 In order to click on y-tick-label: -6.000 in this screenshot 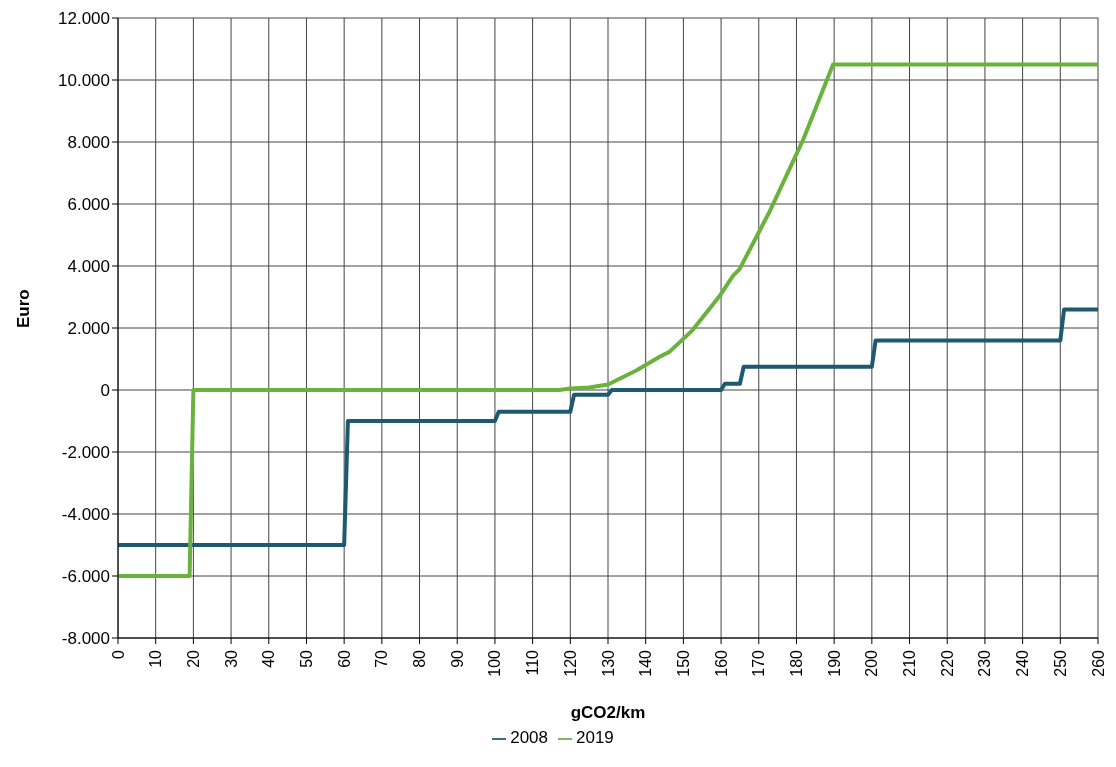, I will do `click(85, 577)`.